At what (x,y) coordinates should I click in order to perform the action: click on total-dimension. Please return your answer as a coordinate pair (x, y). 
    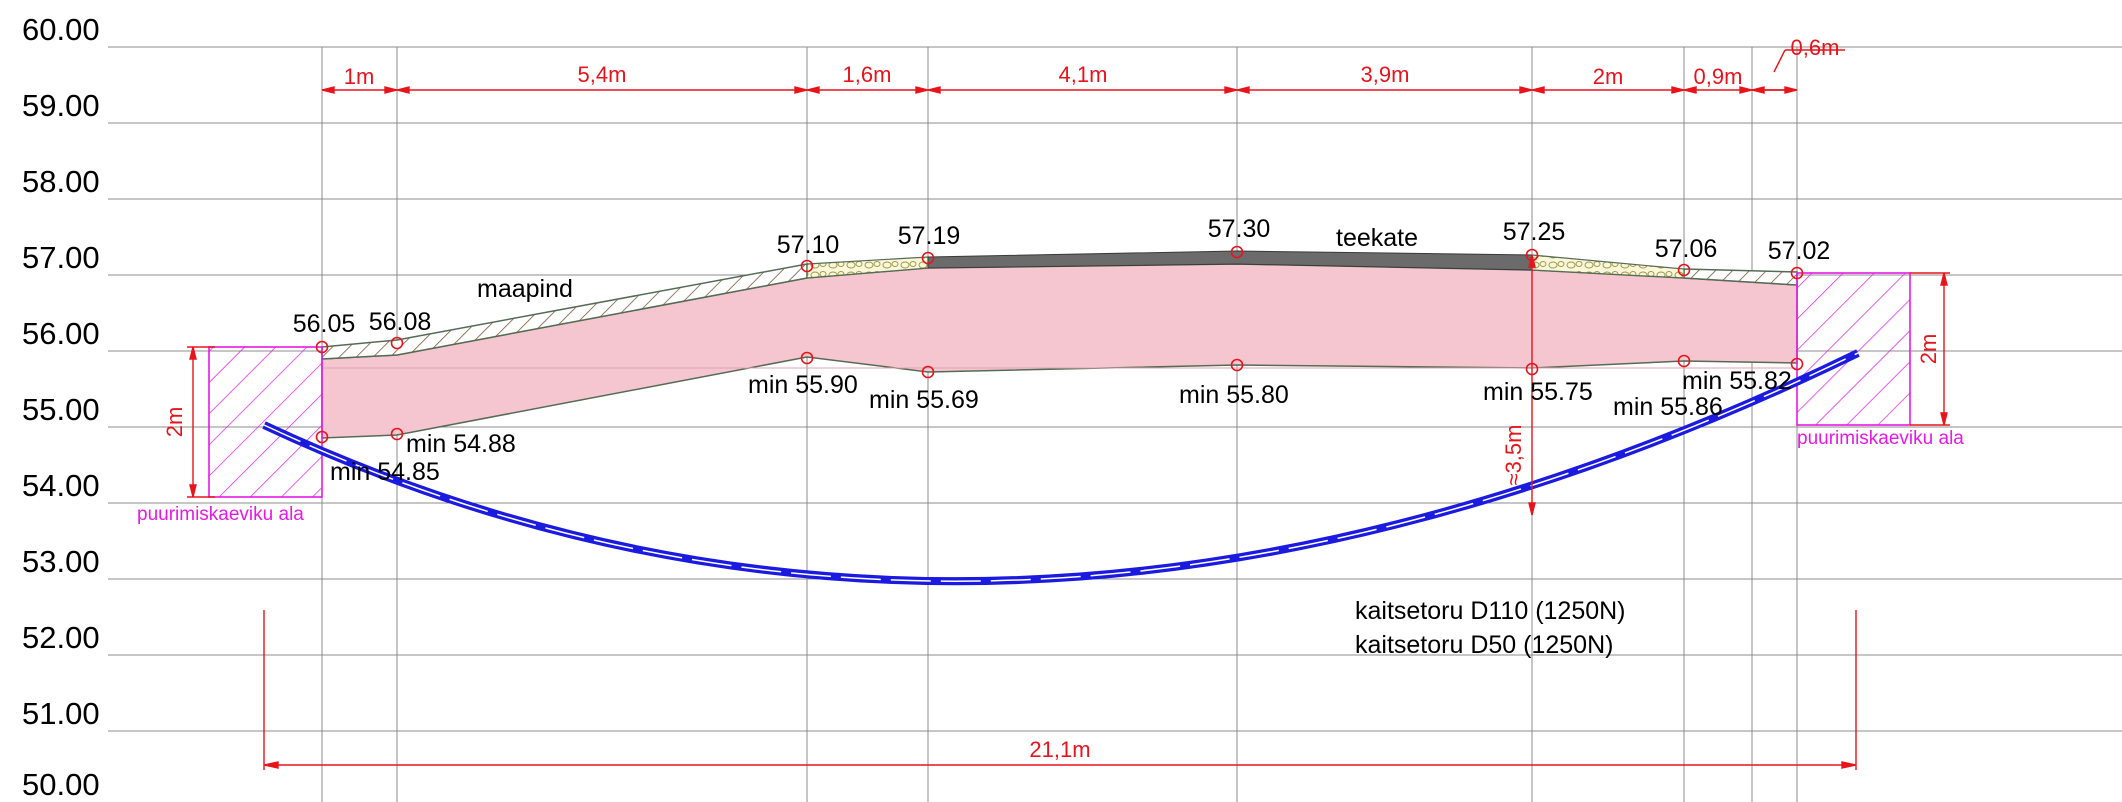
    Looking at the image, I should click on (1060, 690).